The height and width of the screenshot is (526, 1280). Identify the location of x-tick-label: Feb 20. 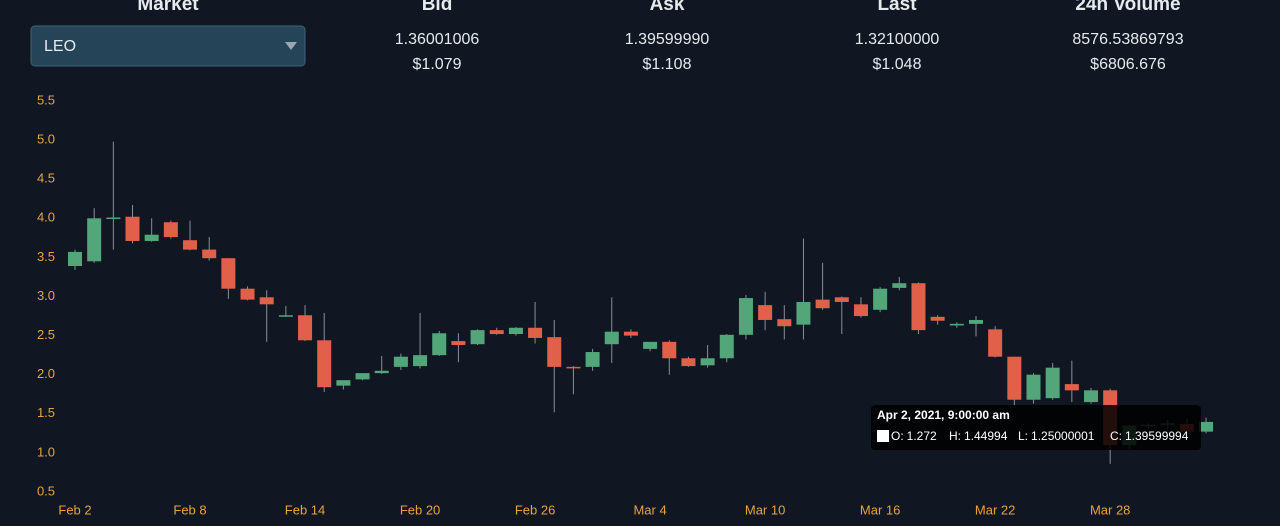
(420, 509).